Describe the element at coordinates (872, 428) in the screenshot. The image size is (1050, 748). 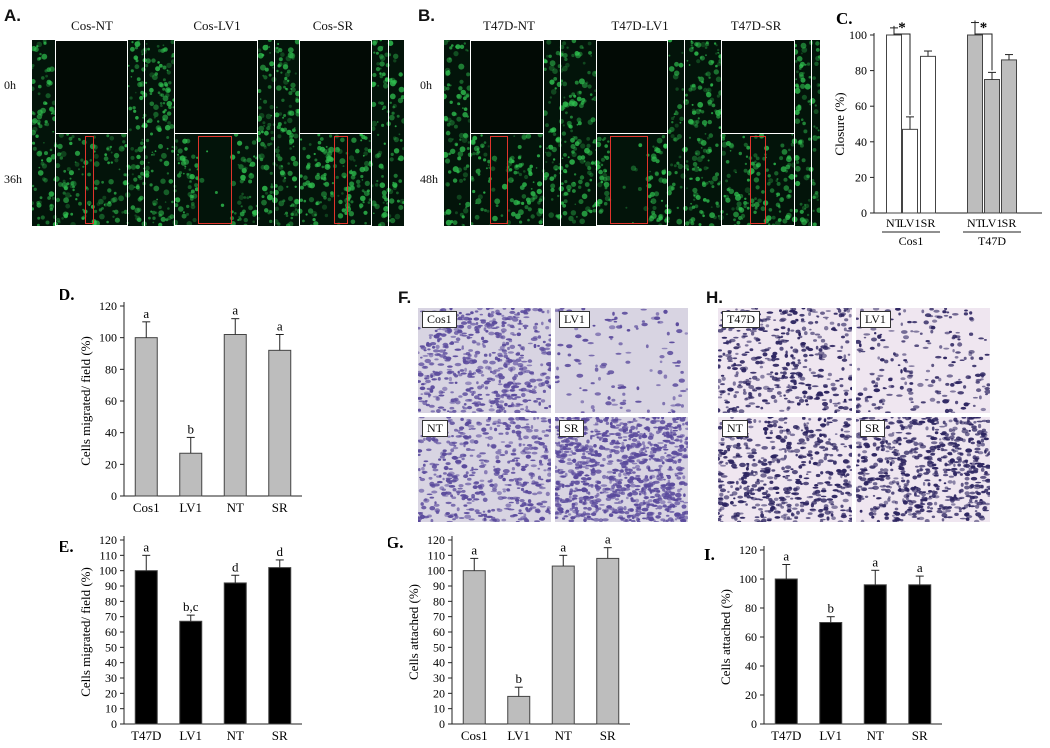
I see `micrograph-label: SR` at that location.